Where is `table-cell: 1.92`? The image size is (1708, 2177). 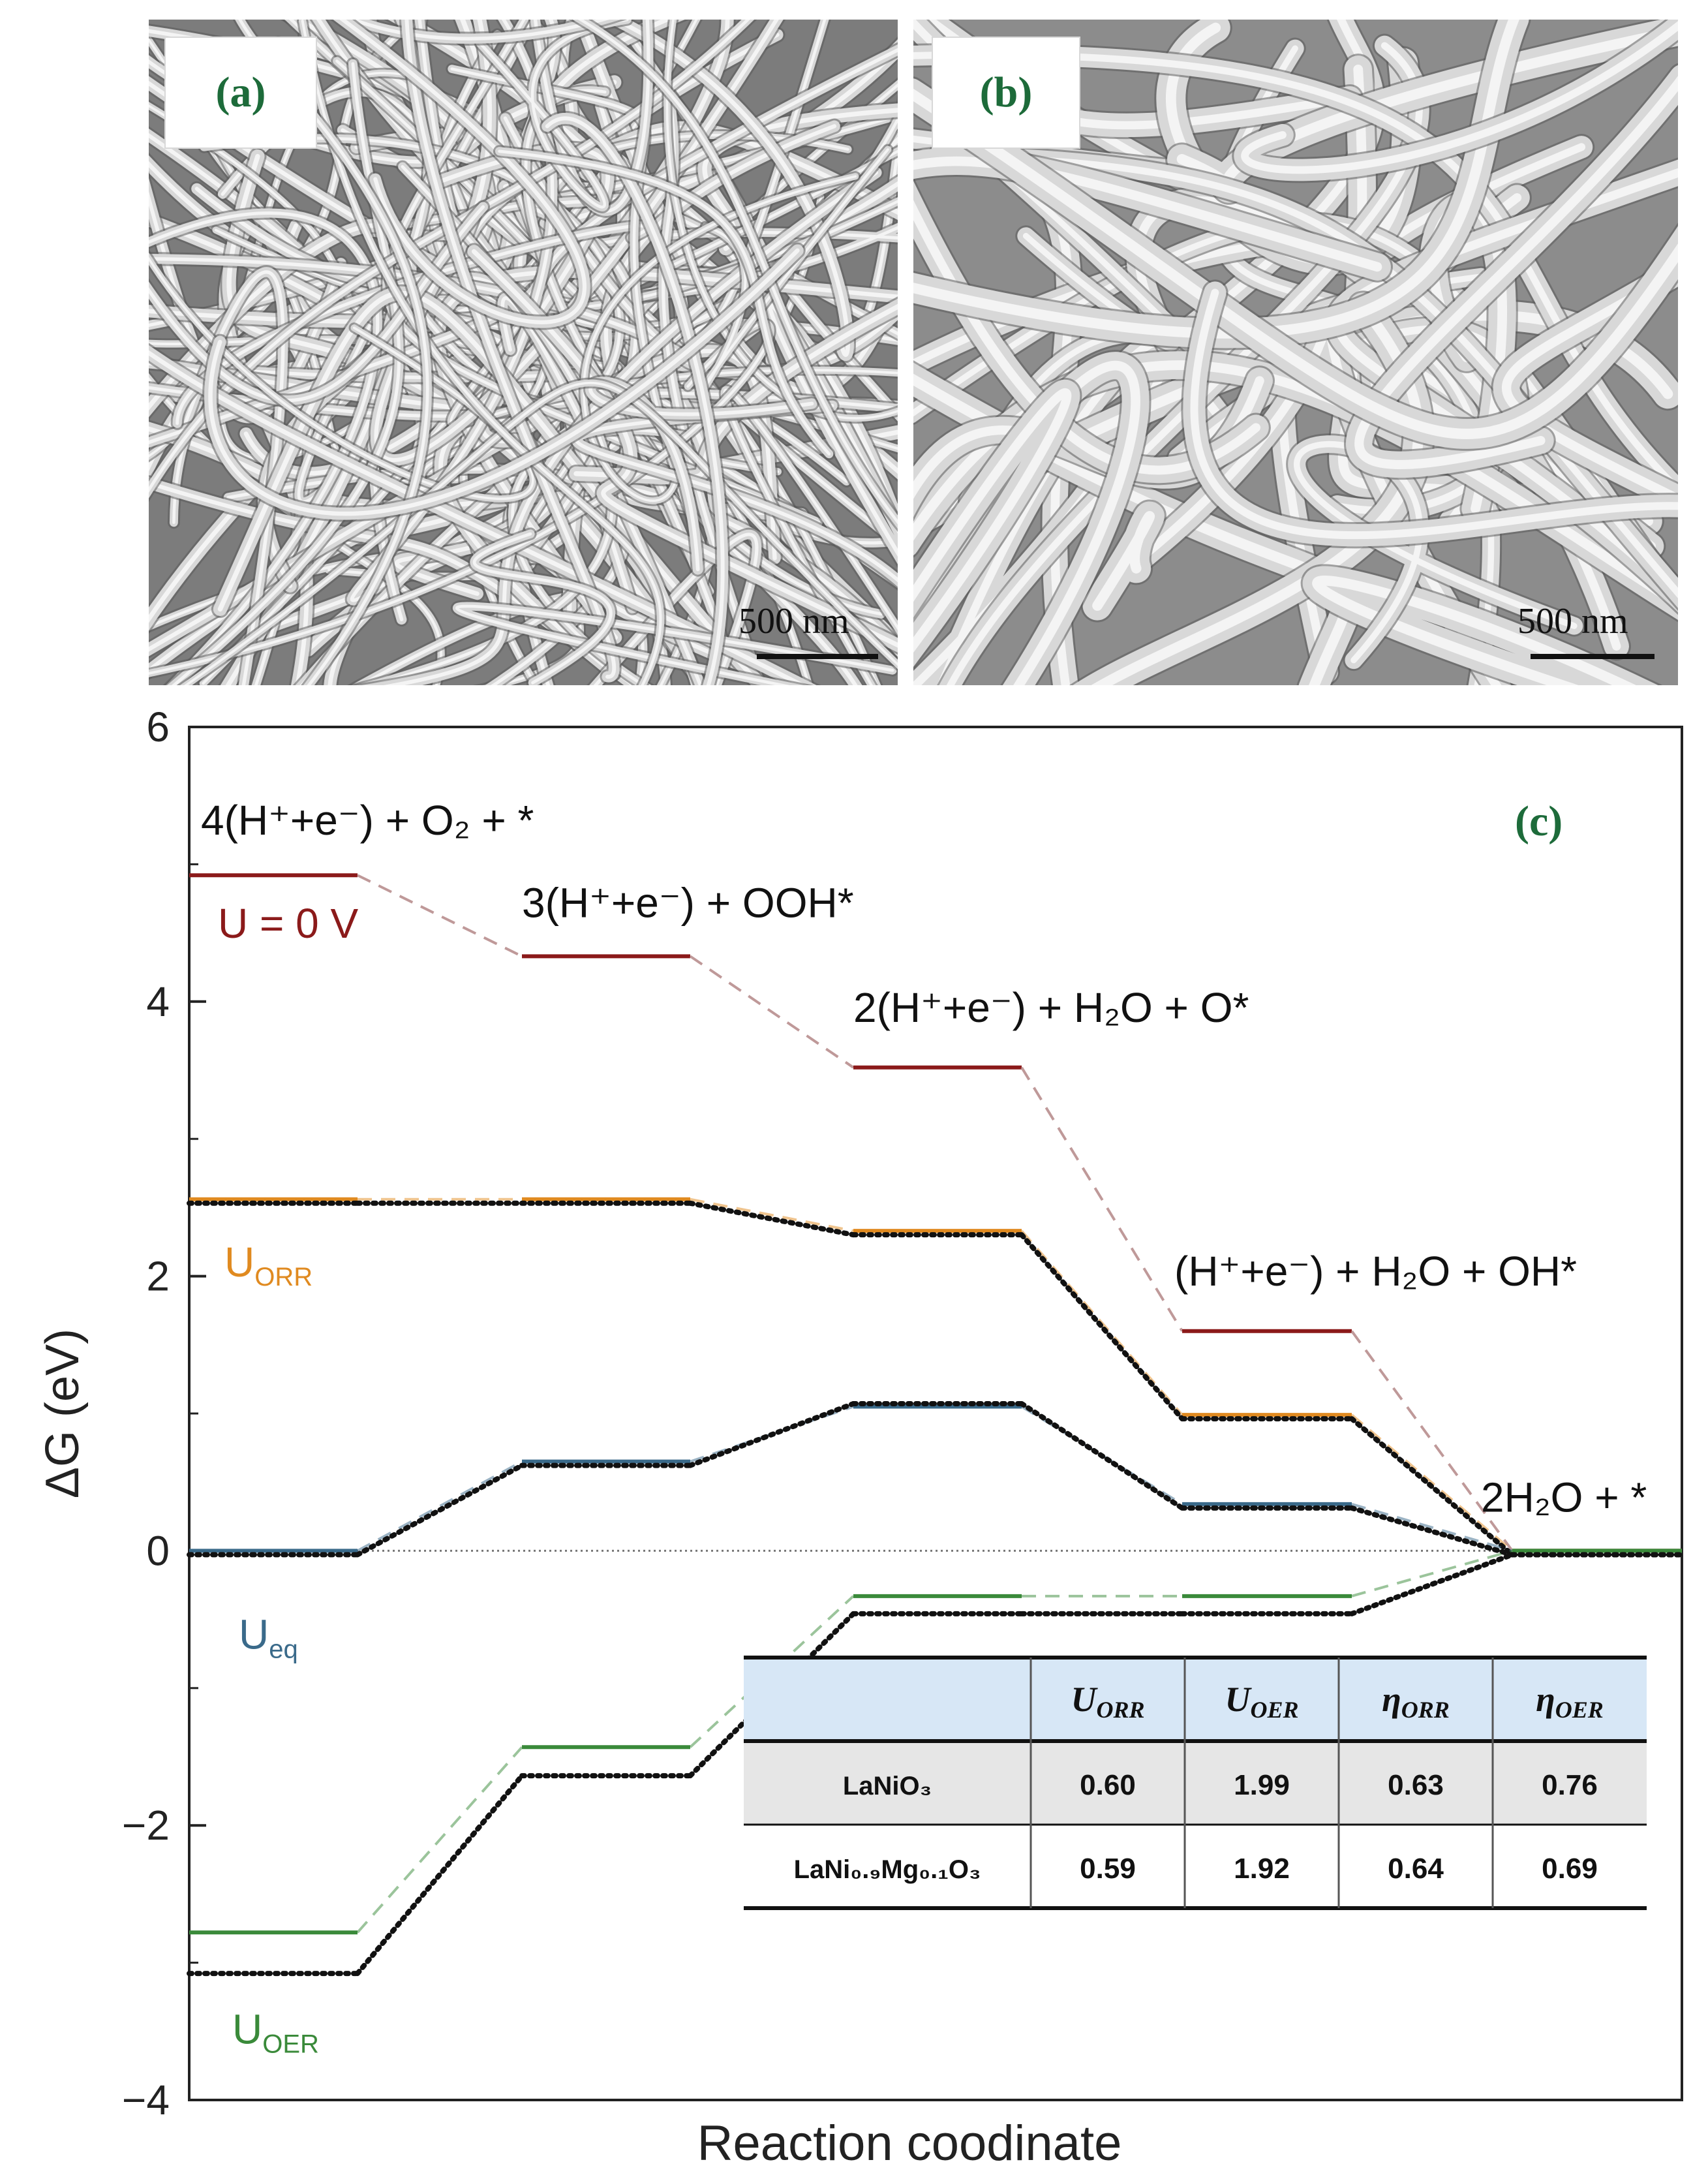
table-cell: 1.92 is located at coordinates (1262, 1869).